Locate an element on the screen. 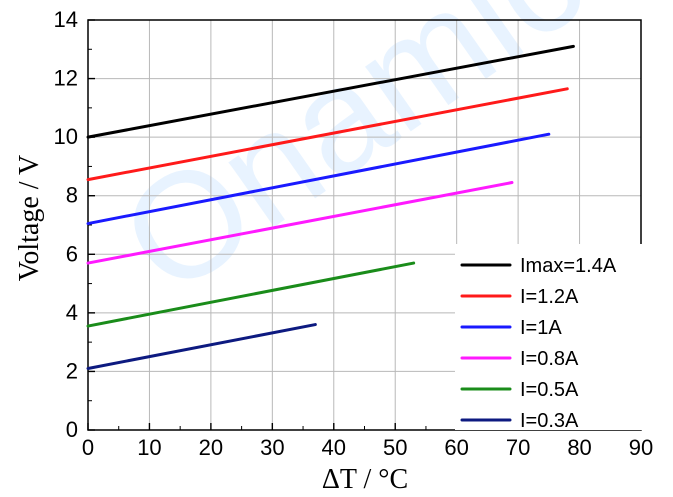 Image resolution: width=673 pixels, height=497 pixels. x-tick-label: 30 is located at coordinates (272, 447).